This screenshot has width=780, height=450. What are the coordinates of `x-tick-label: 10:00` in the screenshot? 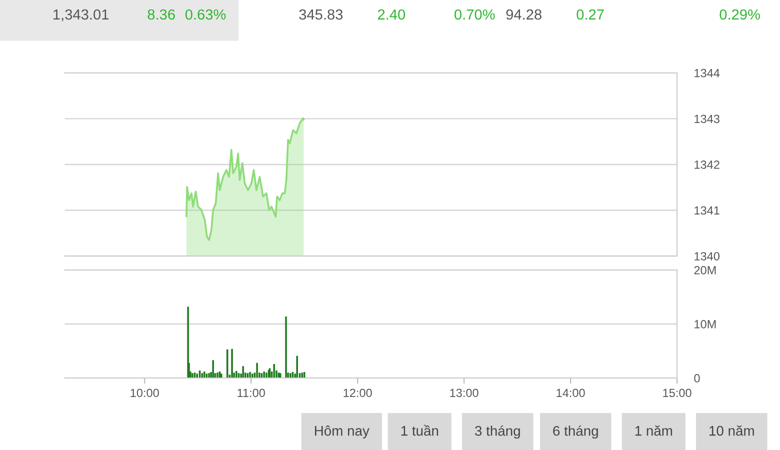 It's located at (144, 393).